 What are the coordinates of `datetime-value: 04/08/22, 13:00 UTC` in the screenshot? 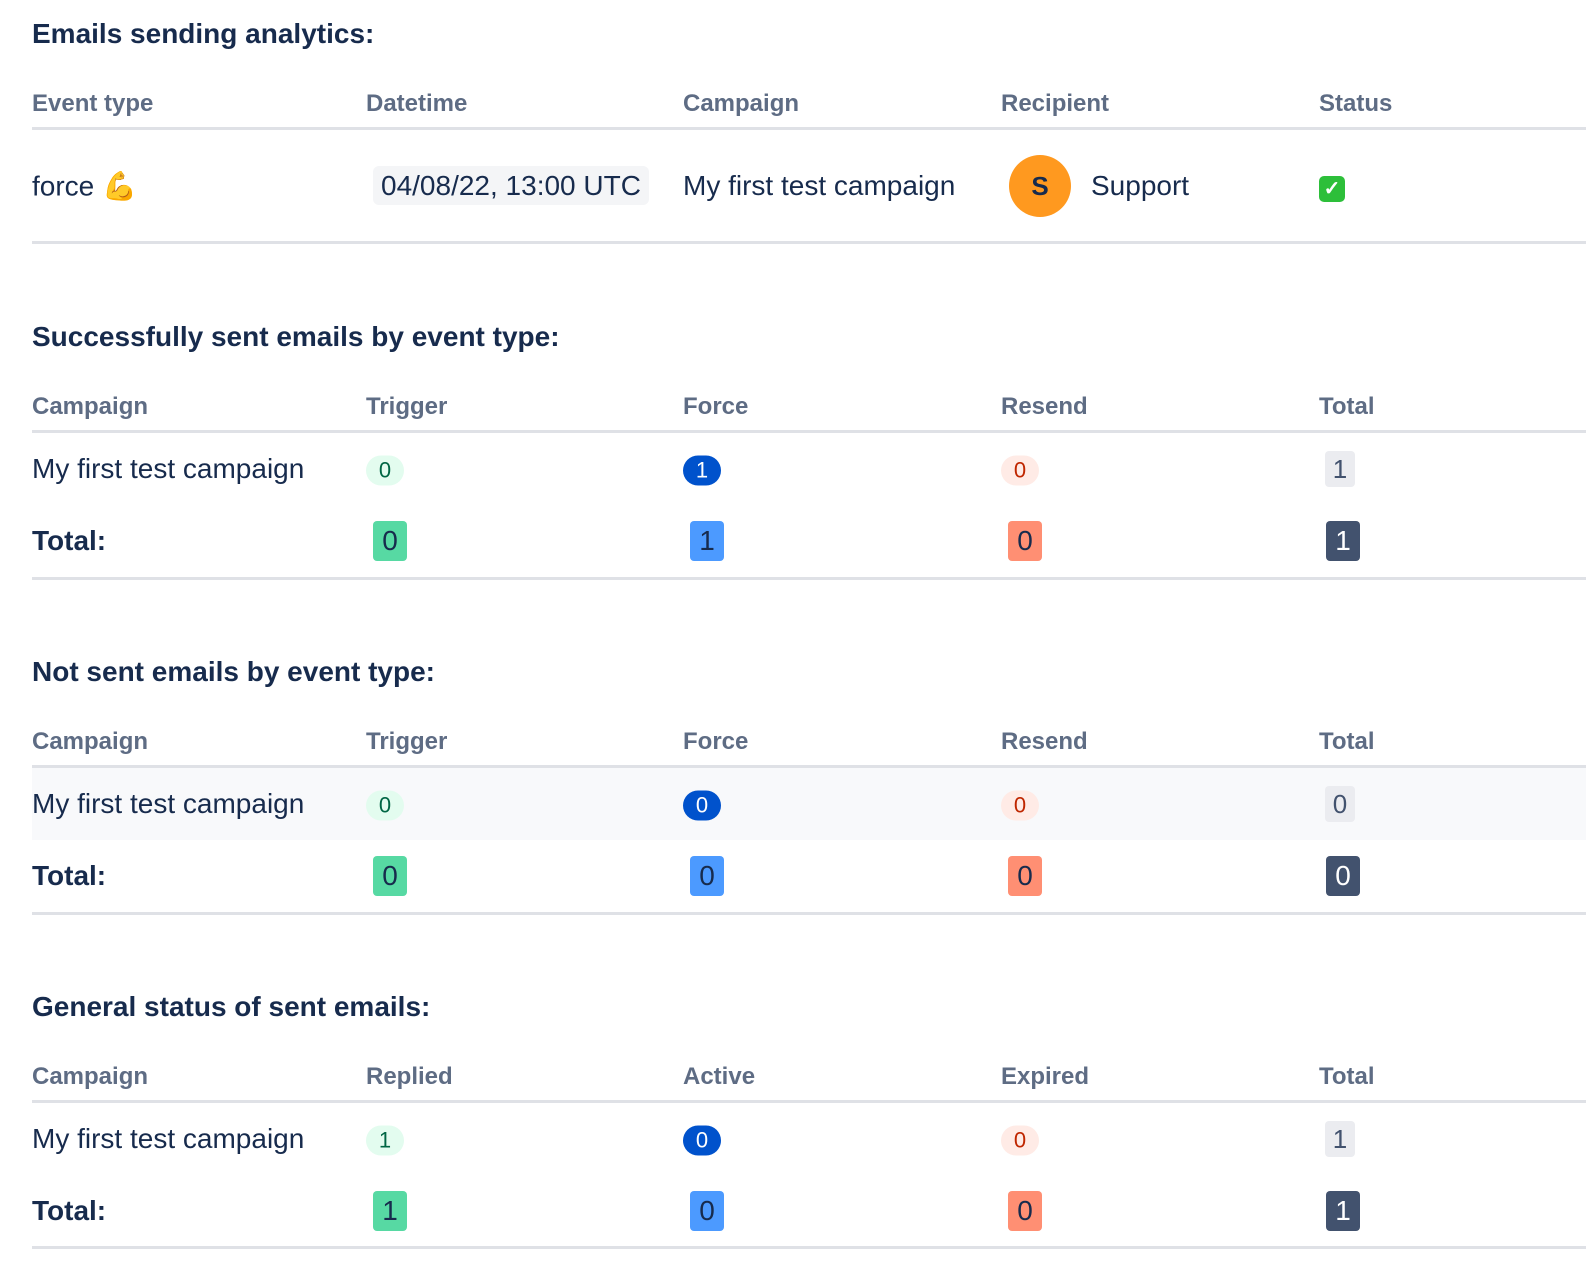 It's located at (511, 185).